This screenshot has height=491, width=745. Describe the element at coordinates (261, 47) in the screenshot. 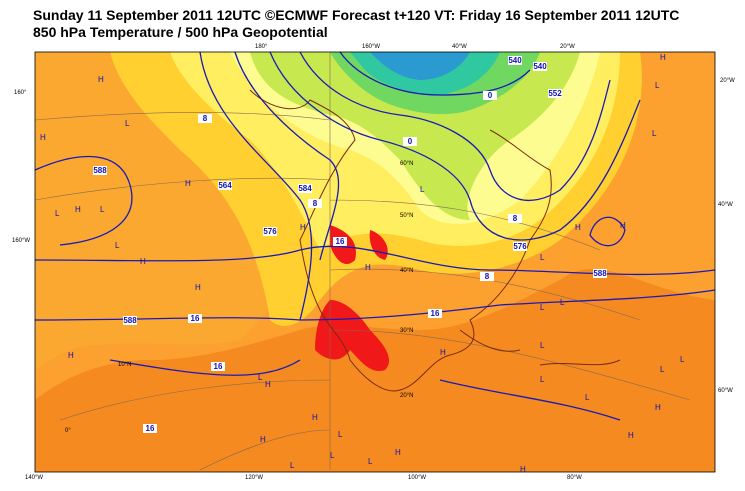

I see `graticule-label: 180°` at that location.